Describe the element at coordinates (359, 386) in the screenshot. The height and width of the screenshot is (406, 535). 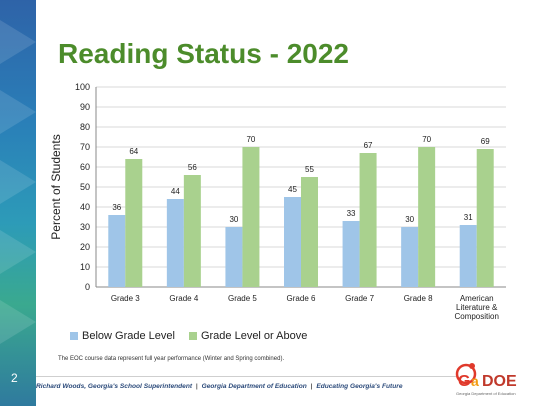
I see `footer-motto: Educating Georgia's Future` at that location.